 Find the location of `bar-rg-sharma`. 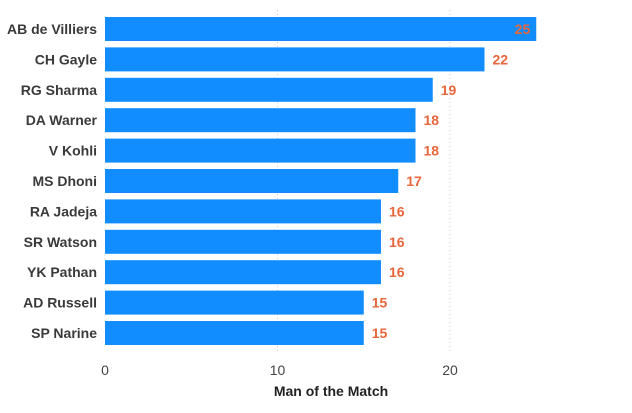

bar-rg-sharma is located at coordinates (269, 89).